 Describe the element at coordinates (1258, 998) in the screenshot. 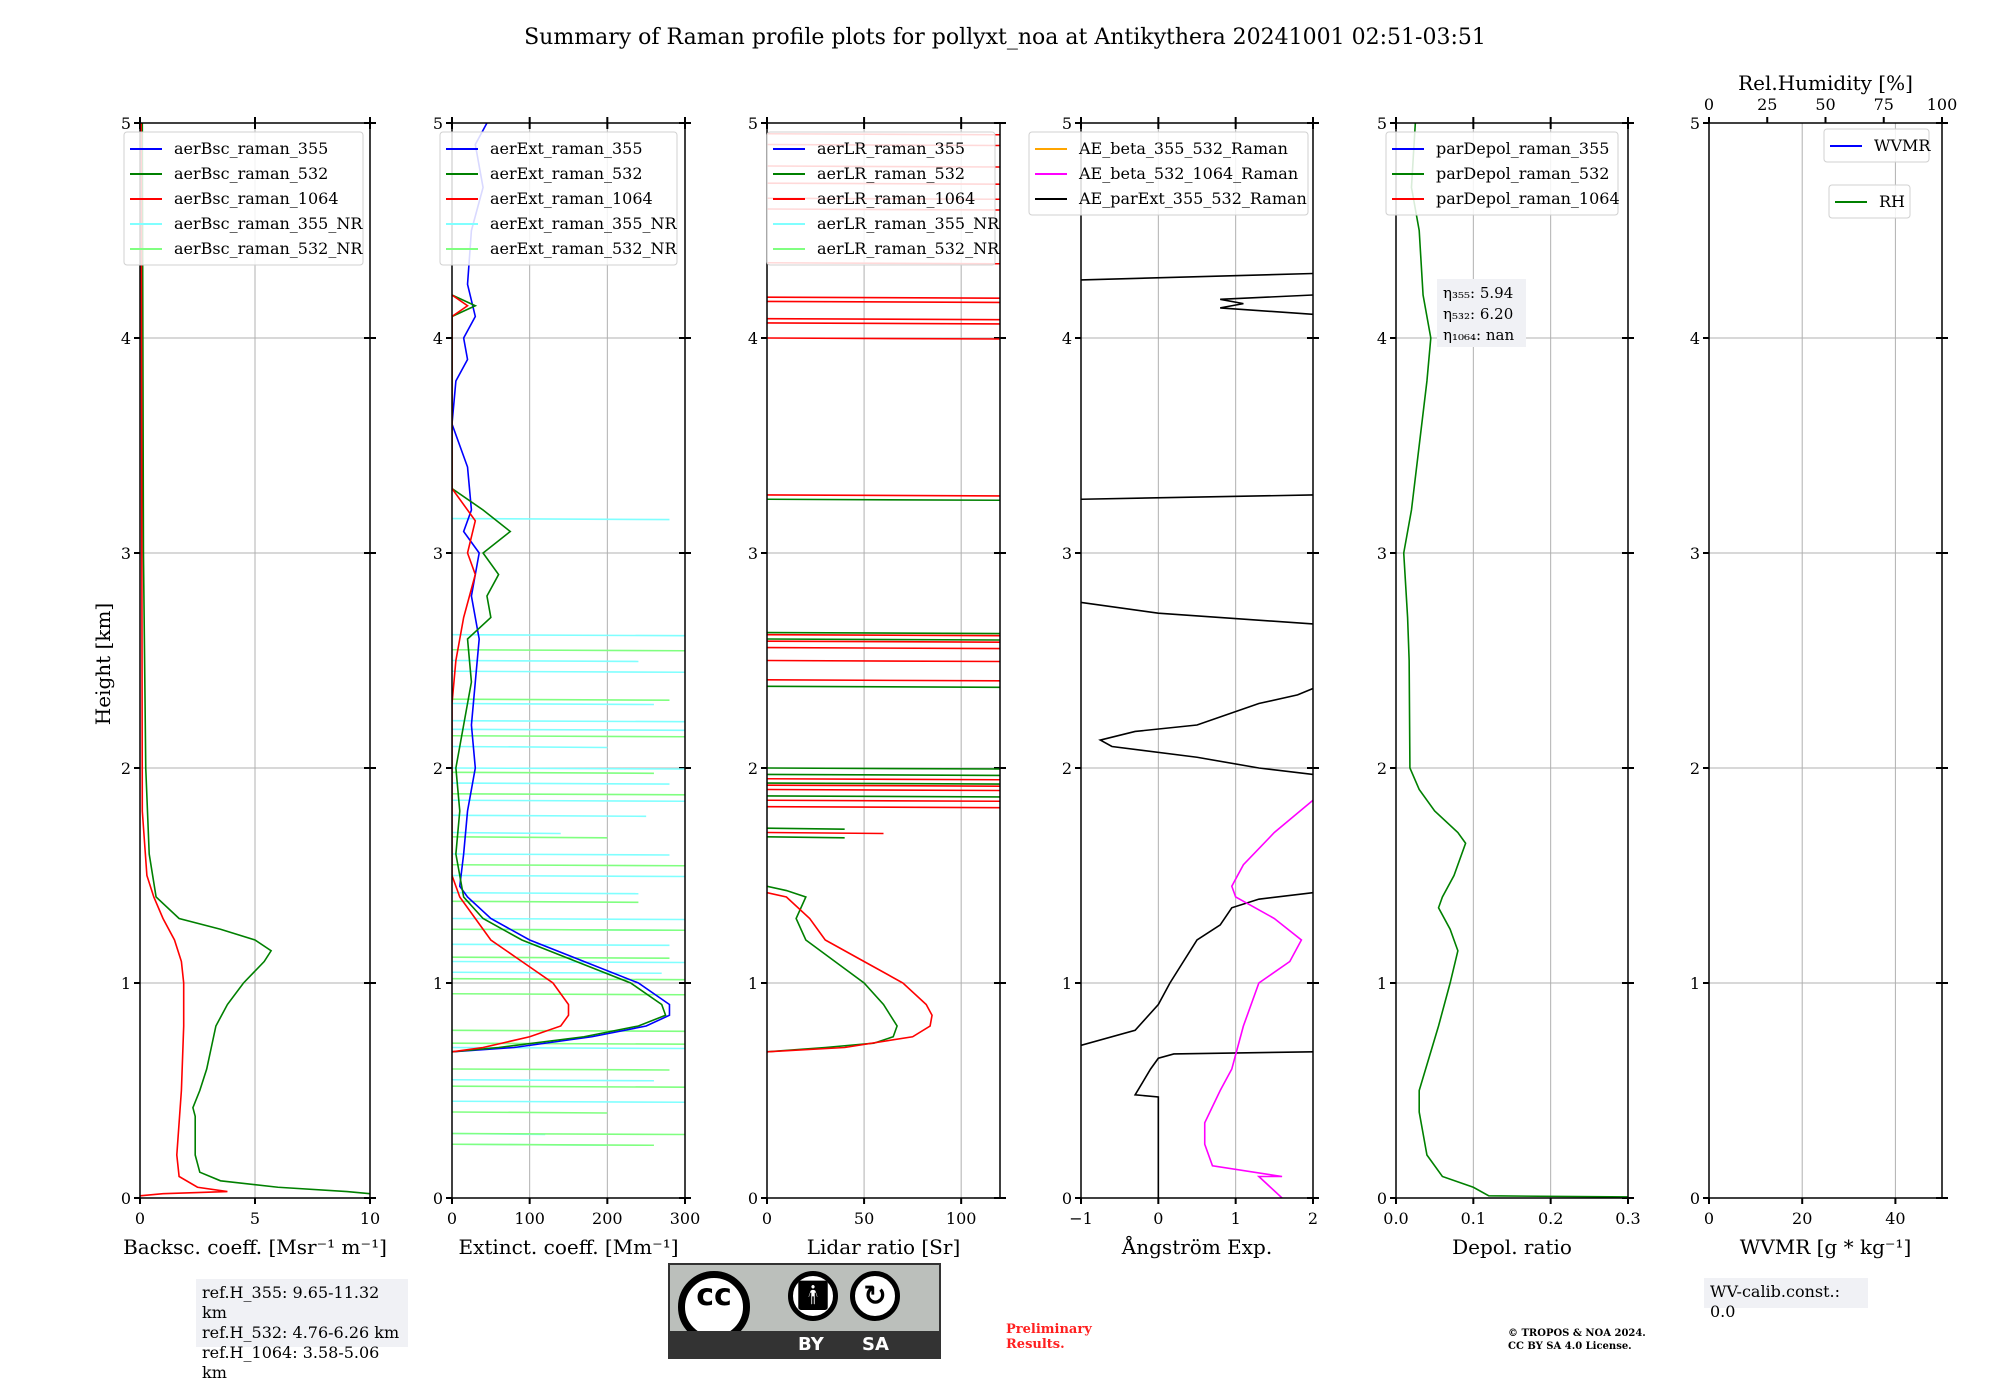

I see `series-AE_beta_532_1064_Raman` at that location.